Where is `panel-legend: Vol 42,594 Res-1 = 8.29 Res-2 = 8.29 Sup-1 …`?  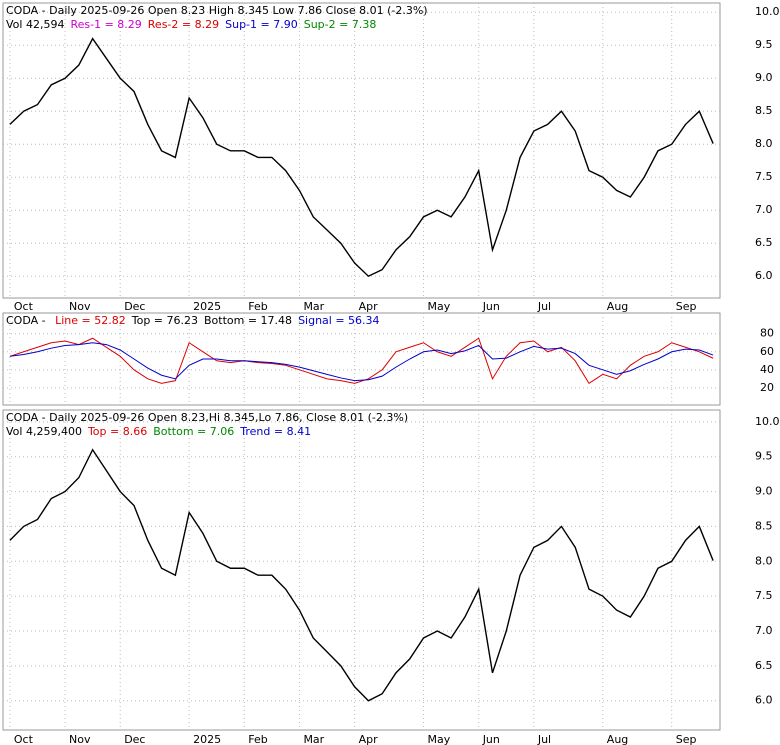
panel-legend: Vol 42,594 Res-1 = 8.29 Res-2 = 8.29 Sup-1 … is located at coordinates (191, 24).